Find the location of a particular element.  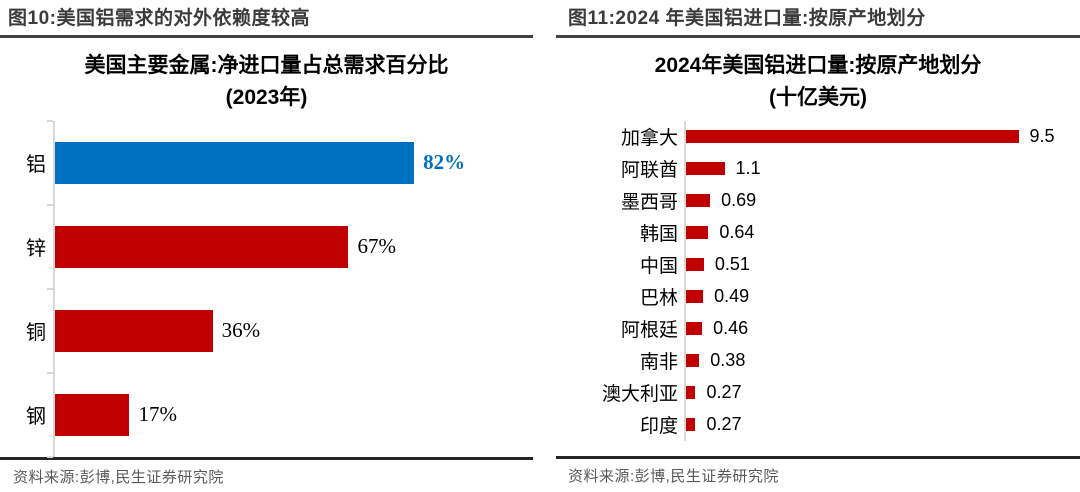

bar-track: 36% is located at coordinates (290, 330).